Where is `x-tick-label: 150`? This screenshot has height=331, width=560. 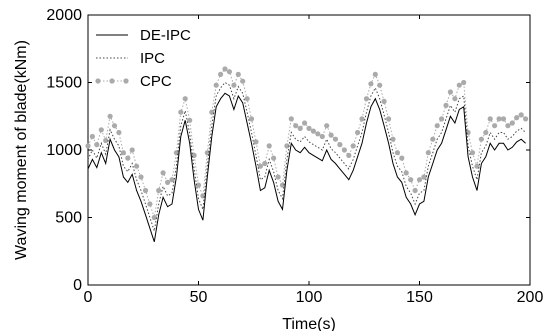 x-tick-label: 150 is located at coordinates (419, 297).